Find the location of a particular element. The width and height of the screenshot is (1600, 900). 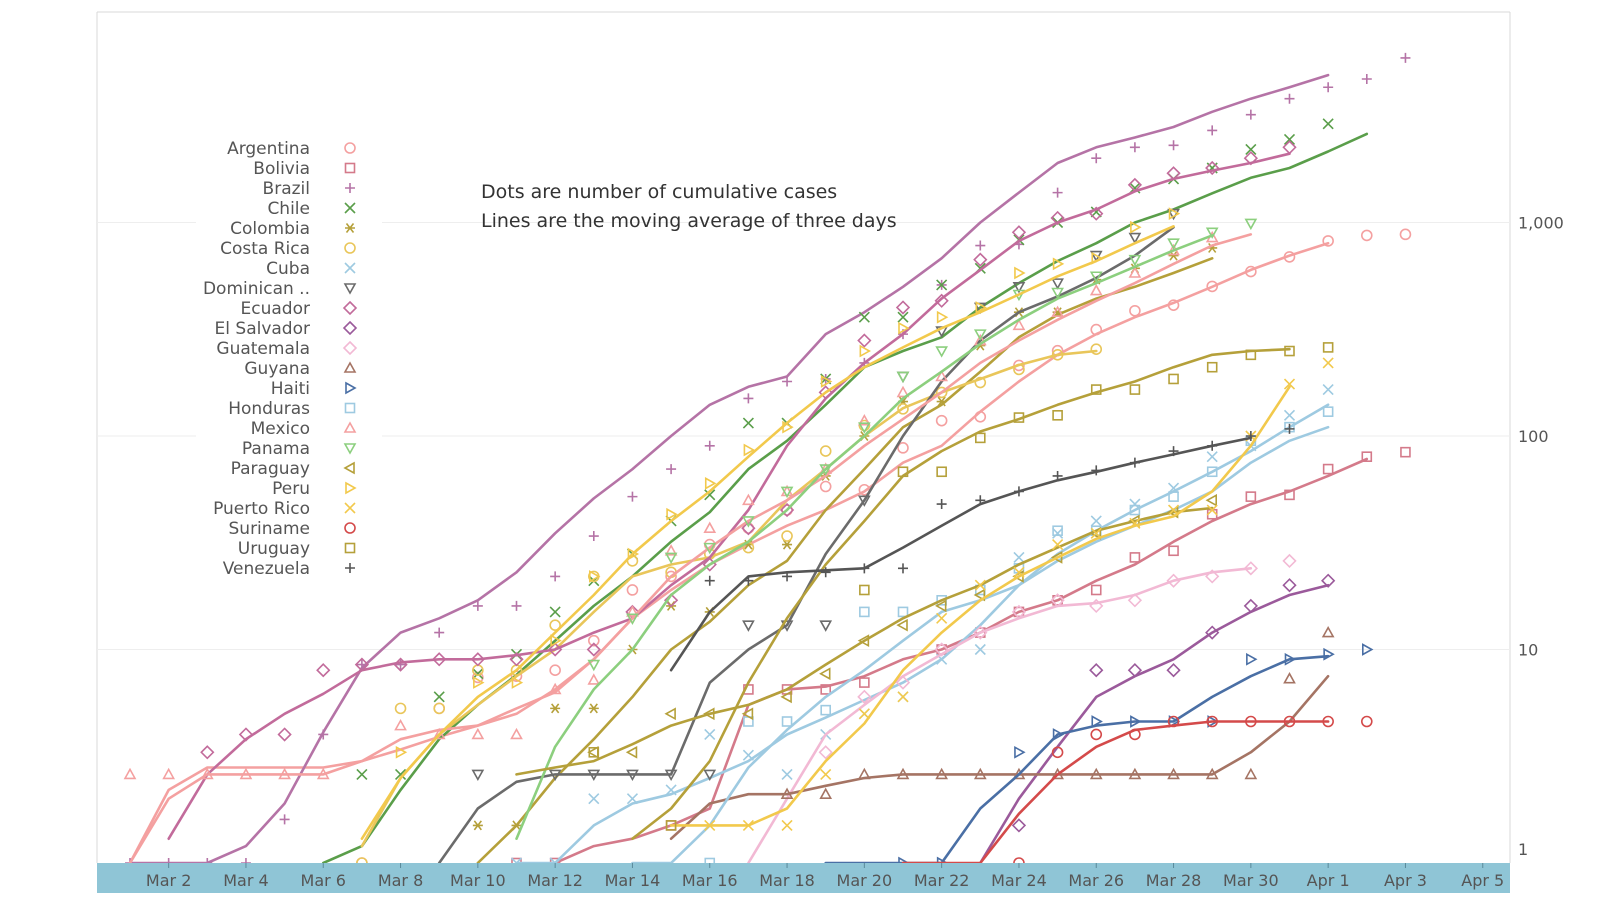

x-tick-label: Mar 18 is located at coordinates (787, 880).